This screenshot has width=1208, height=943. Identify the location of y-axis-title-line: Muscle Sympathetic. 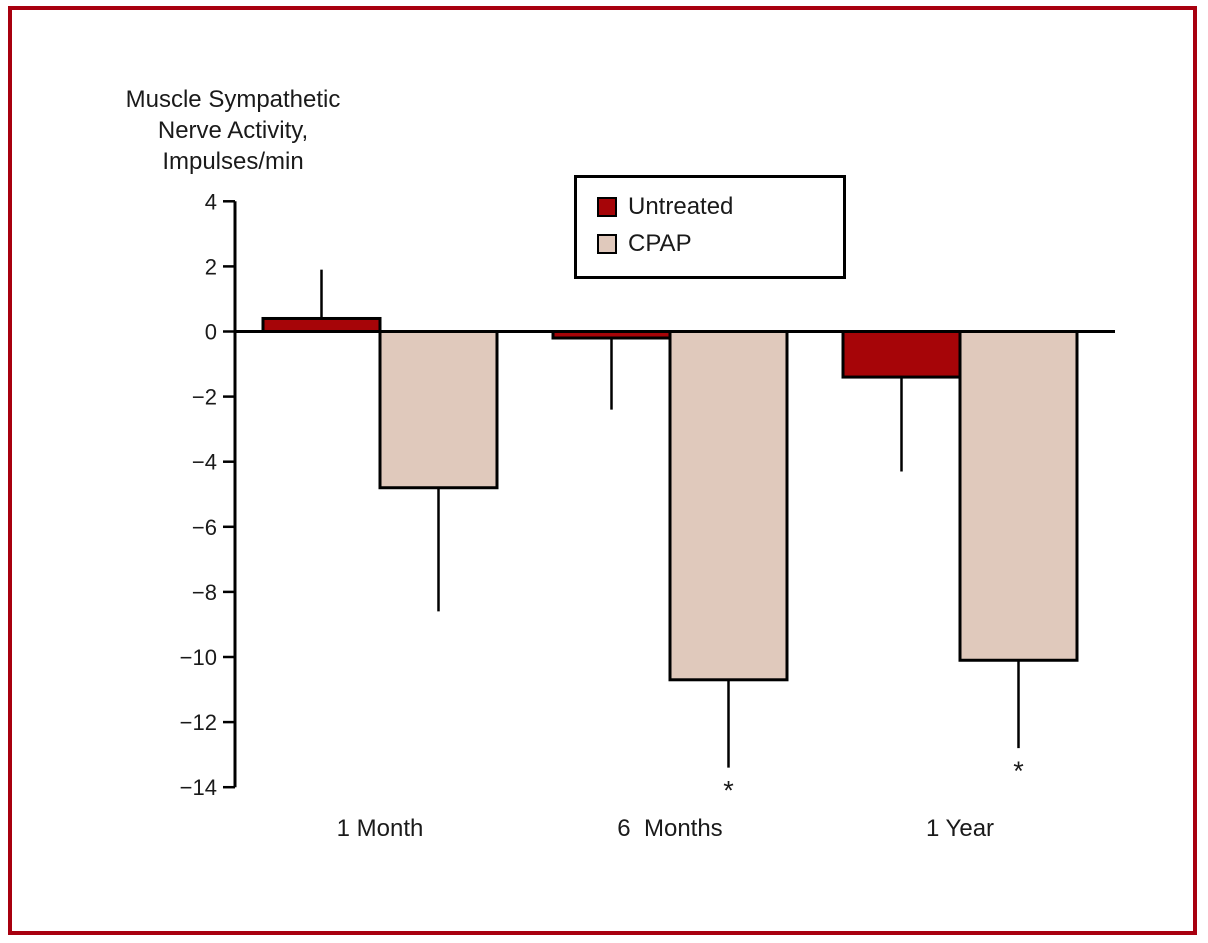
(233, 99).